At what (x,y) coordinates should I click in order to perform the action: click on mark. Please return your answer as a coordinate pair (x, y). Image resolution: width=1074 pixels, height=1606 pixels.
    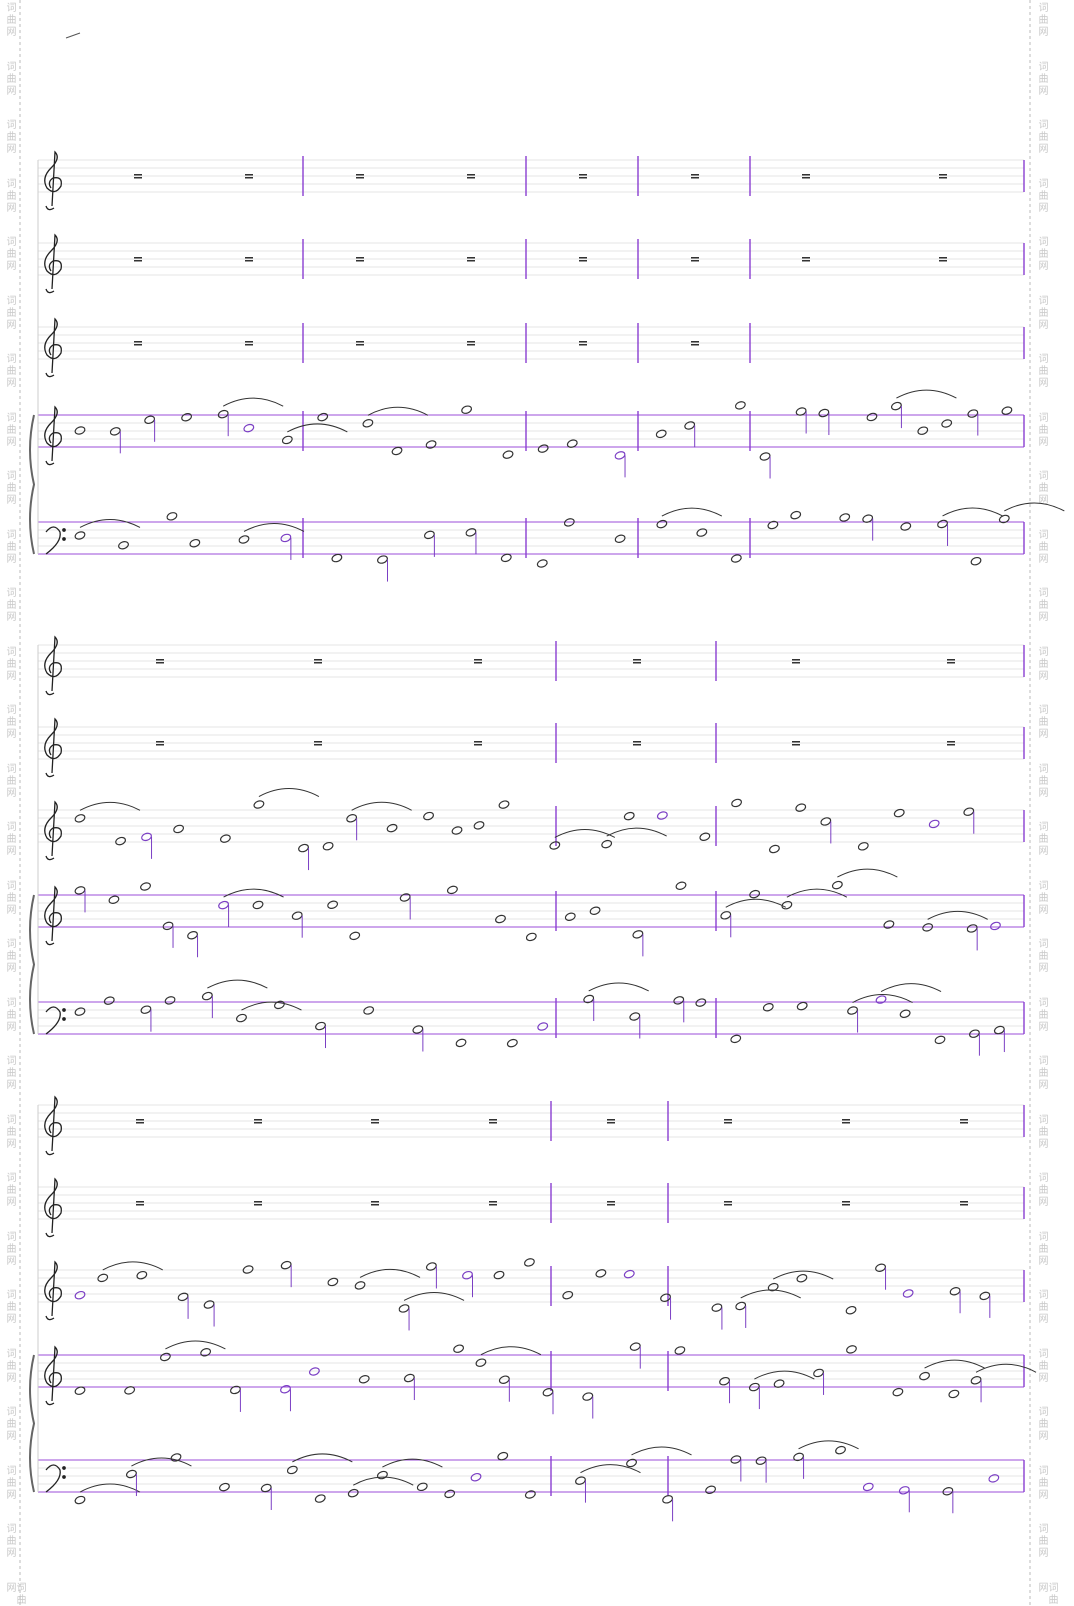
    Looking at the image, I should click on (73, 35).